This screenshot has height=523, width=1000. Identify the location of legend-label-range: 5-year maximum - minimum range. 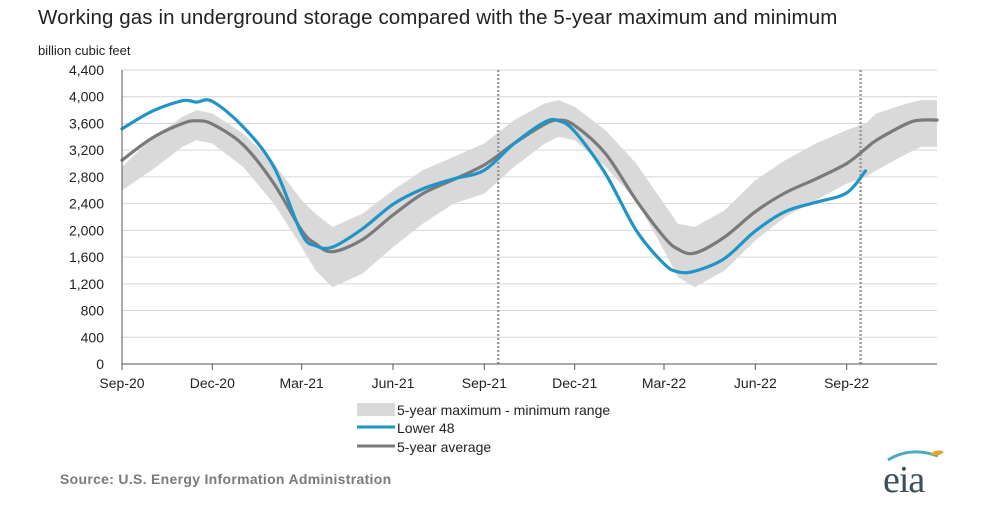
(503, 410).